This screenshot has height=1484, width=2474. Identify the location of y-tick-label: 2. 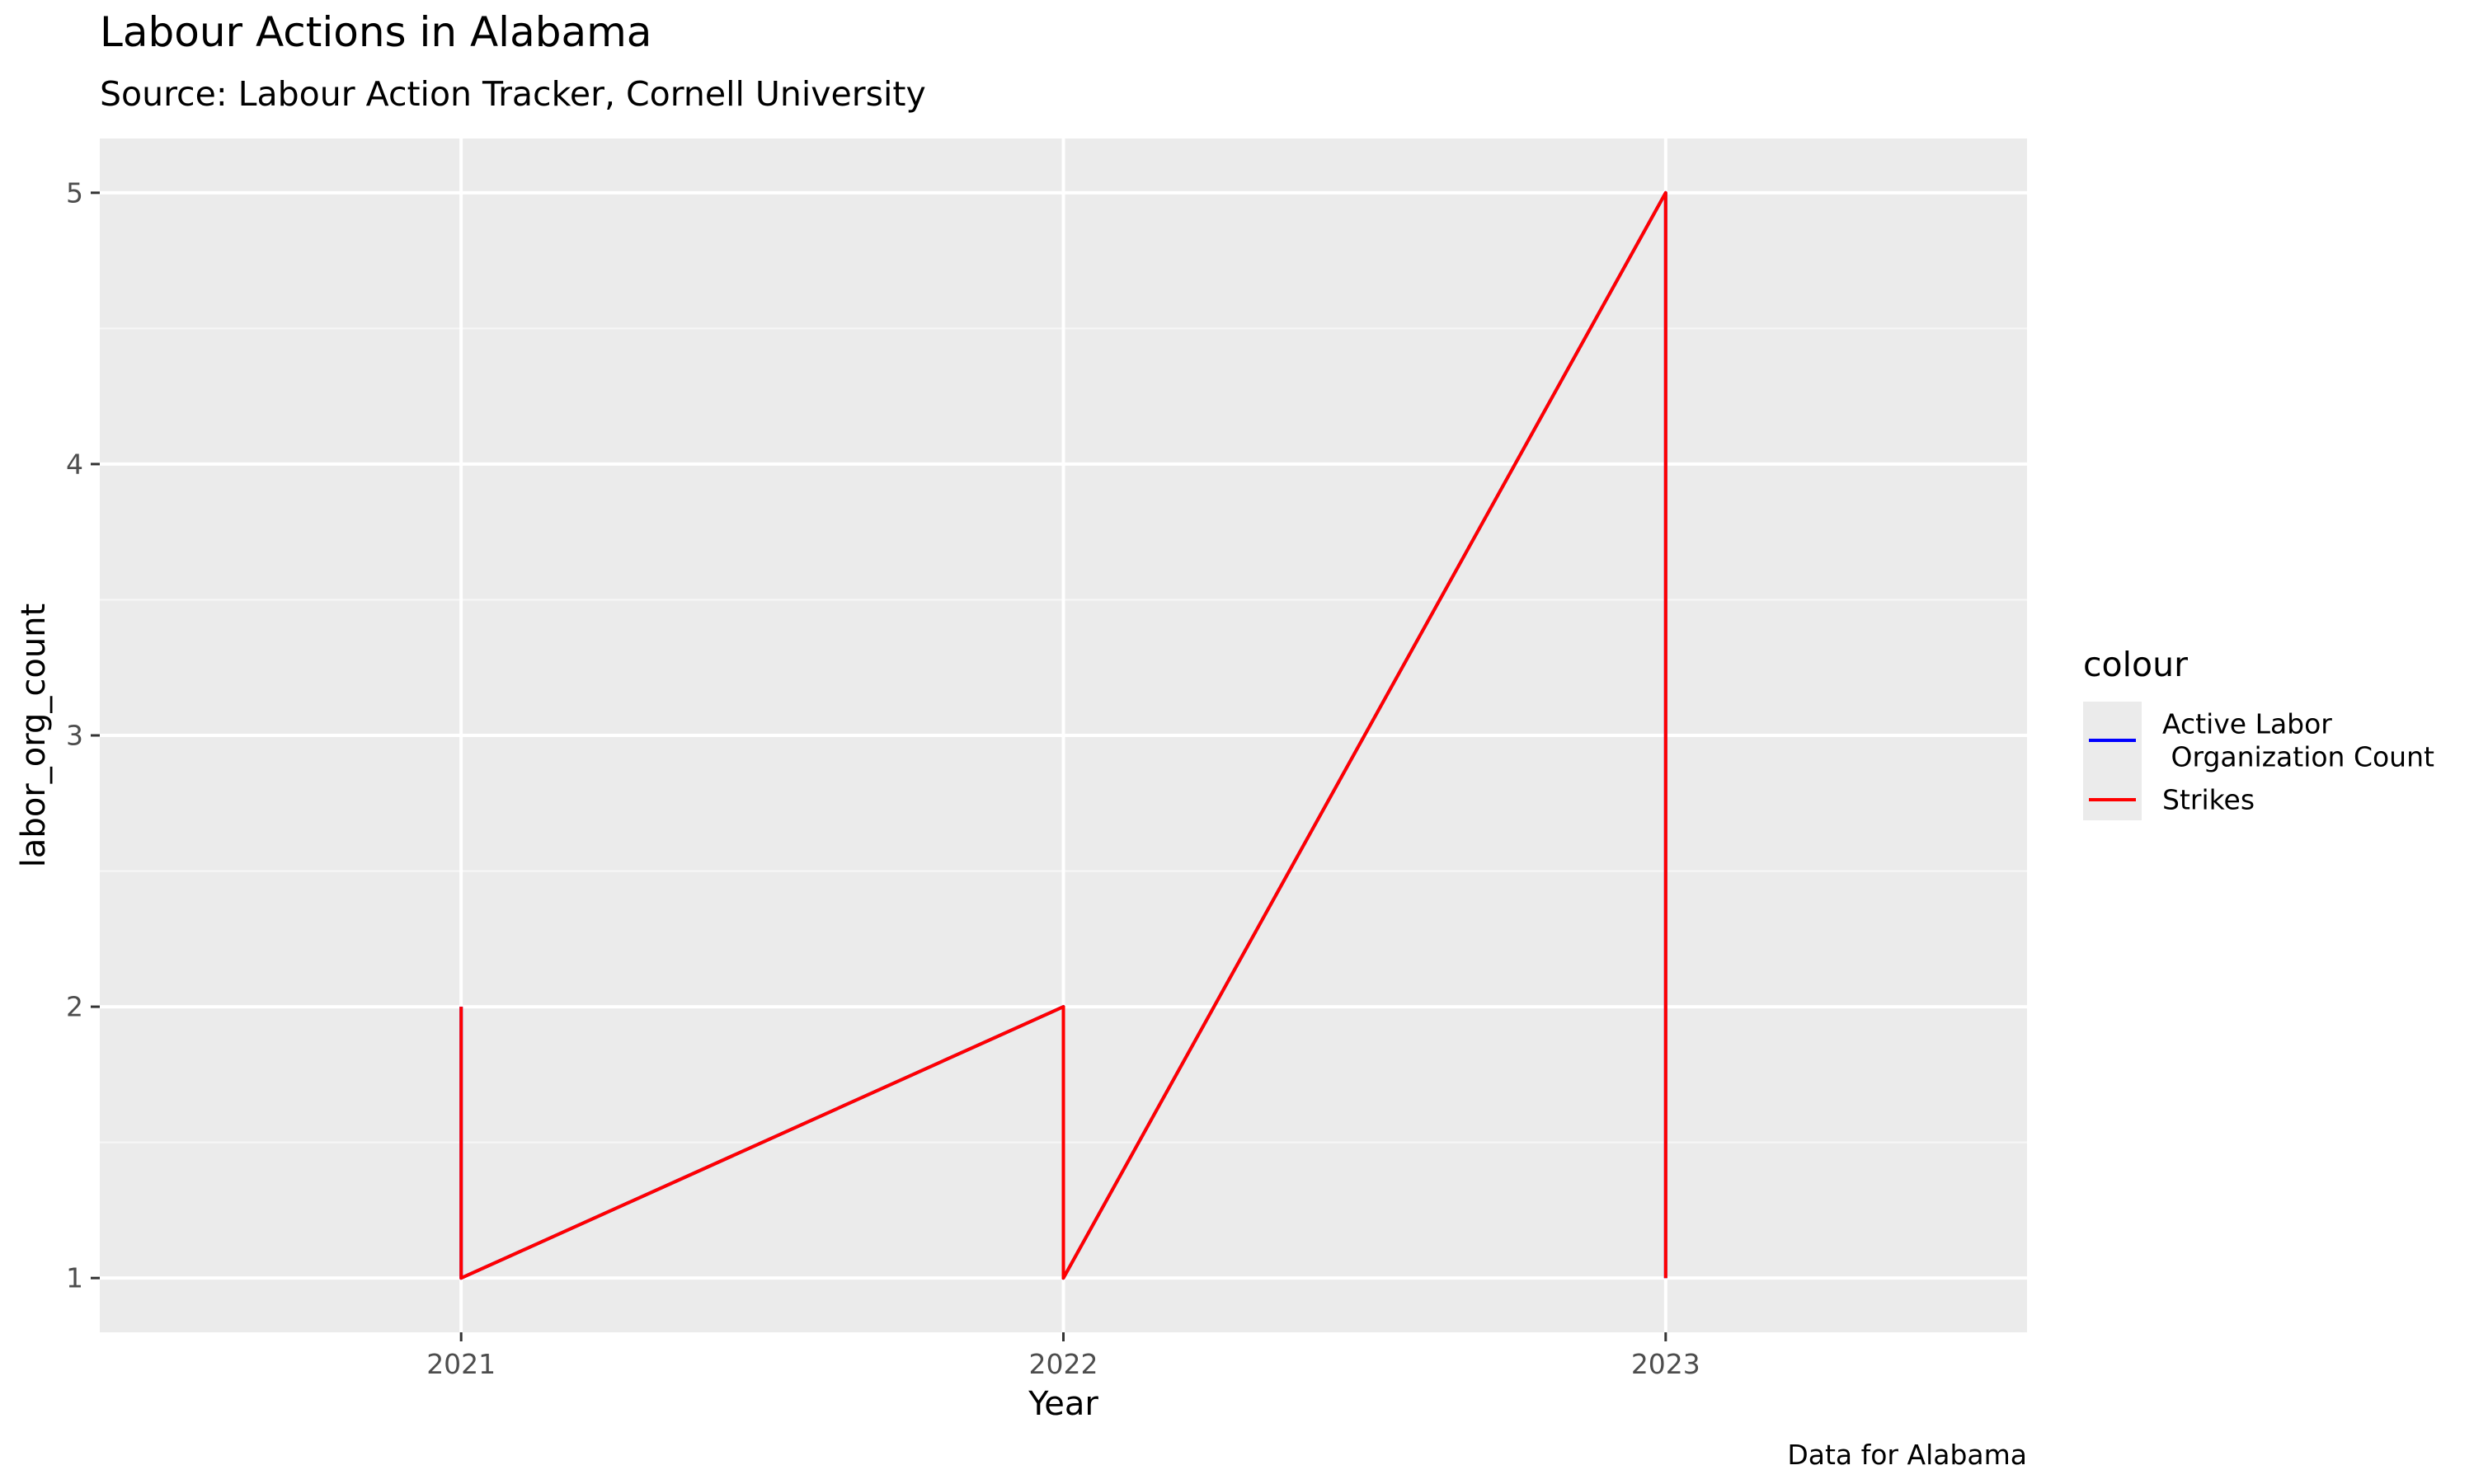
(74, 1007).